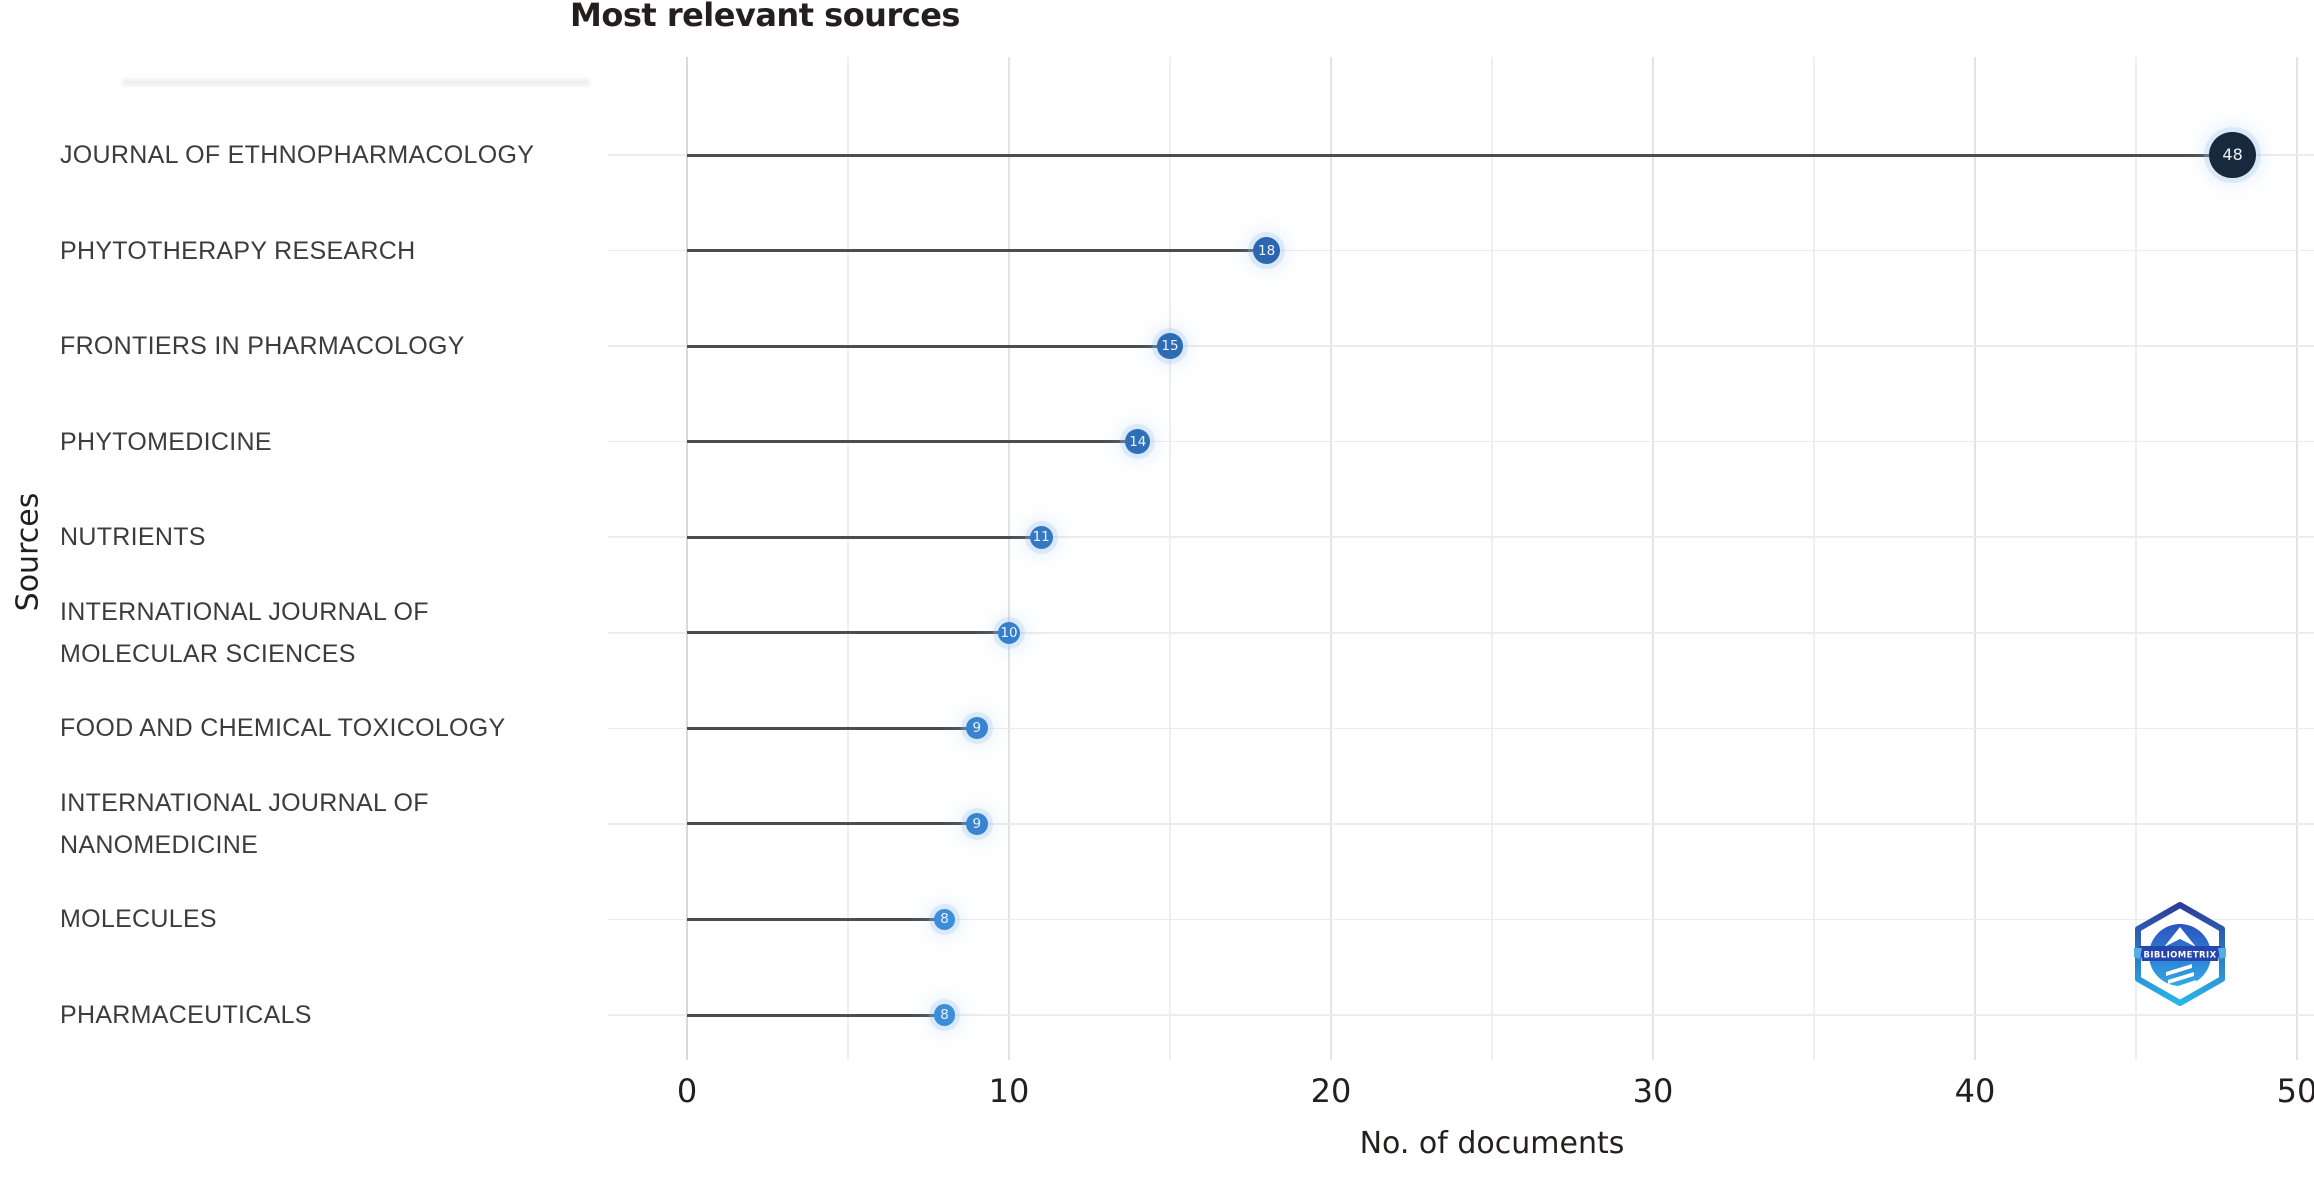 Image resolution: width=2314 pixels, height=1177 pixels. Describe the element at coordinates (765, 17) in the screenshot. I see `chart-title: Most relevant sources` at that location.